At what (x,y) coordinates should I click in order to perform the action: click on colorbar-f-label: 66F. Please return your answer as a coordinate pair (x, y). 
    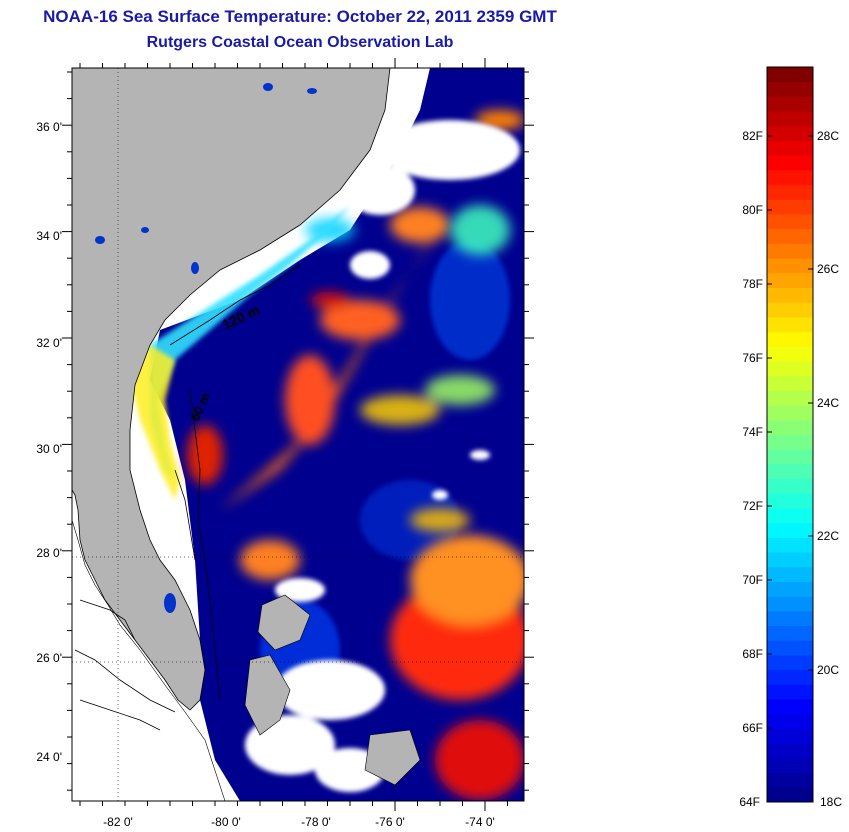
    Looking at the image, I should click on (752, 728).